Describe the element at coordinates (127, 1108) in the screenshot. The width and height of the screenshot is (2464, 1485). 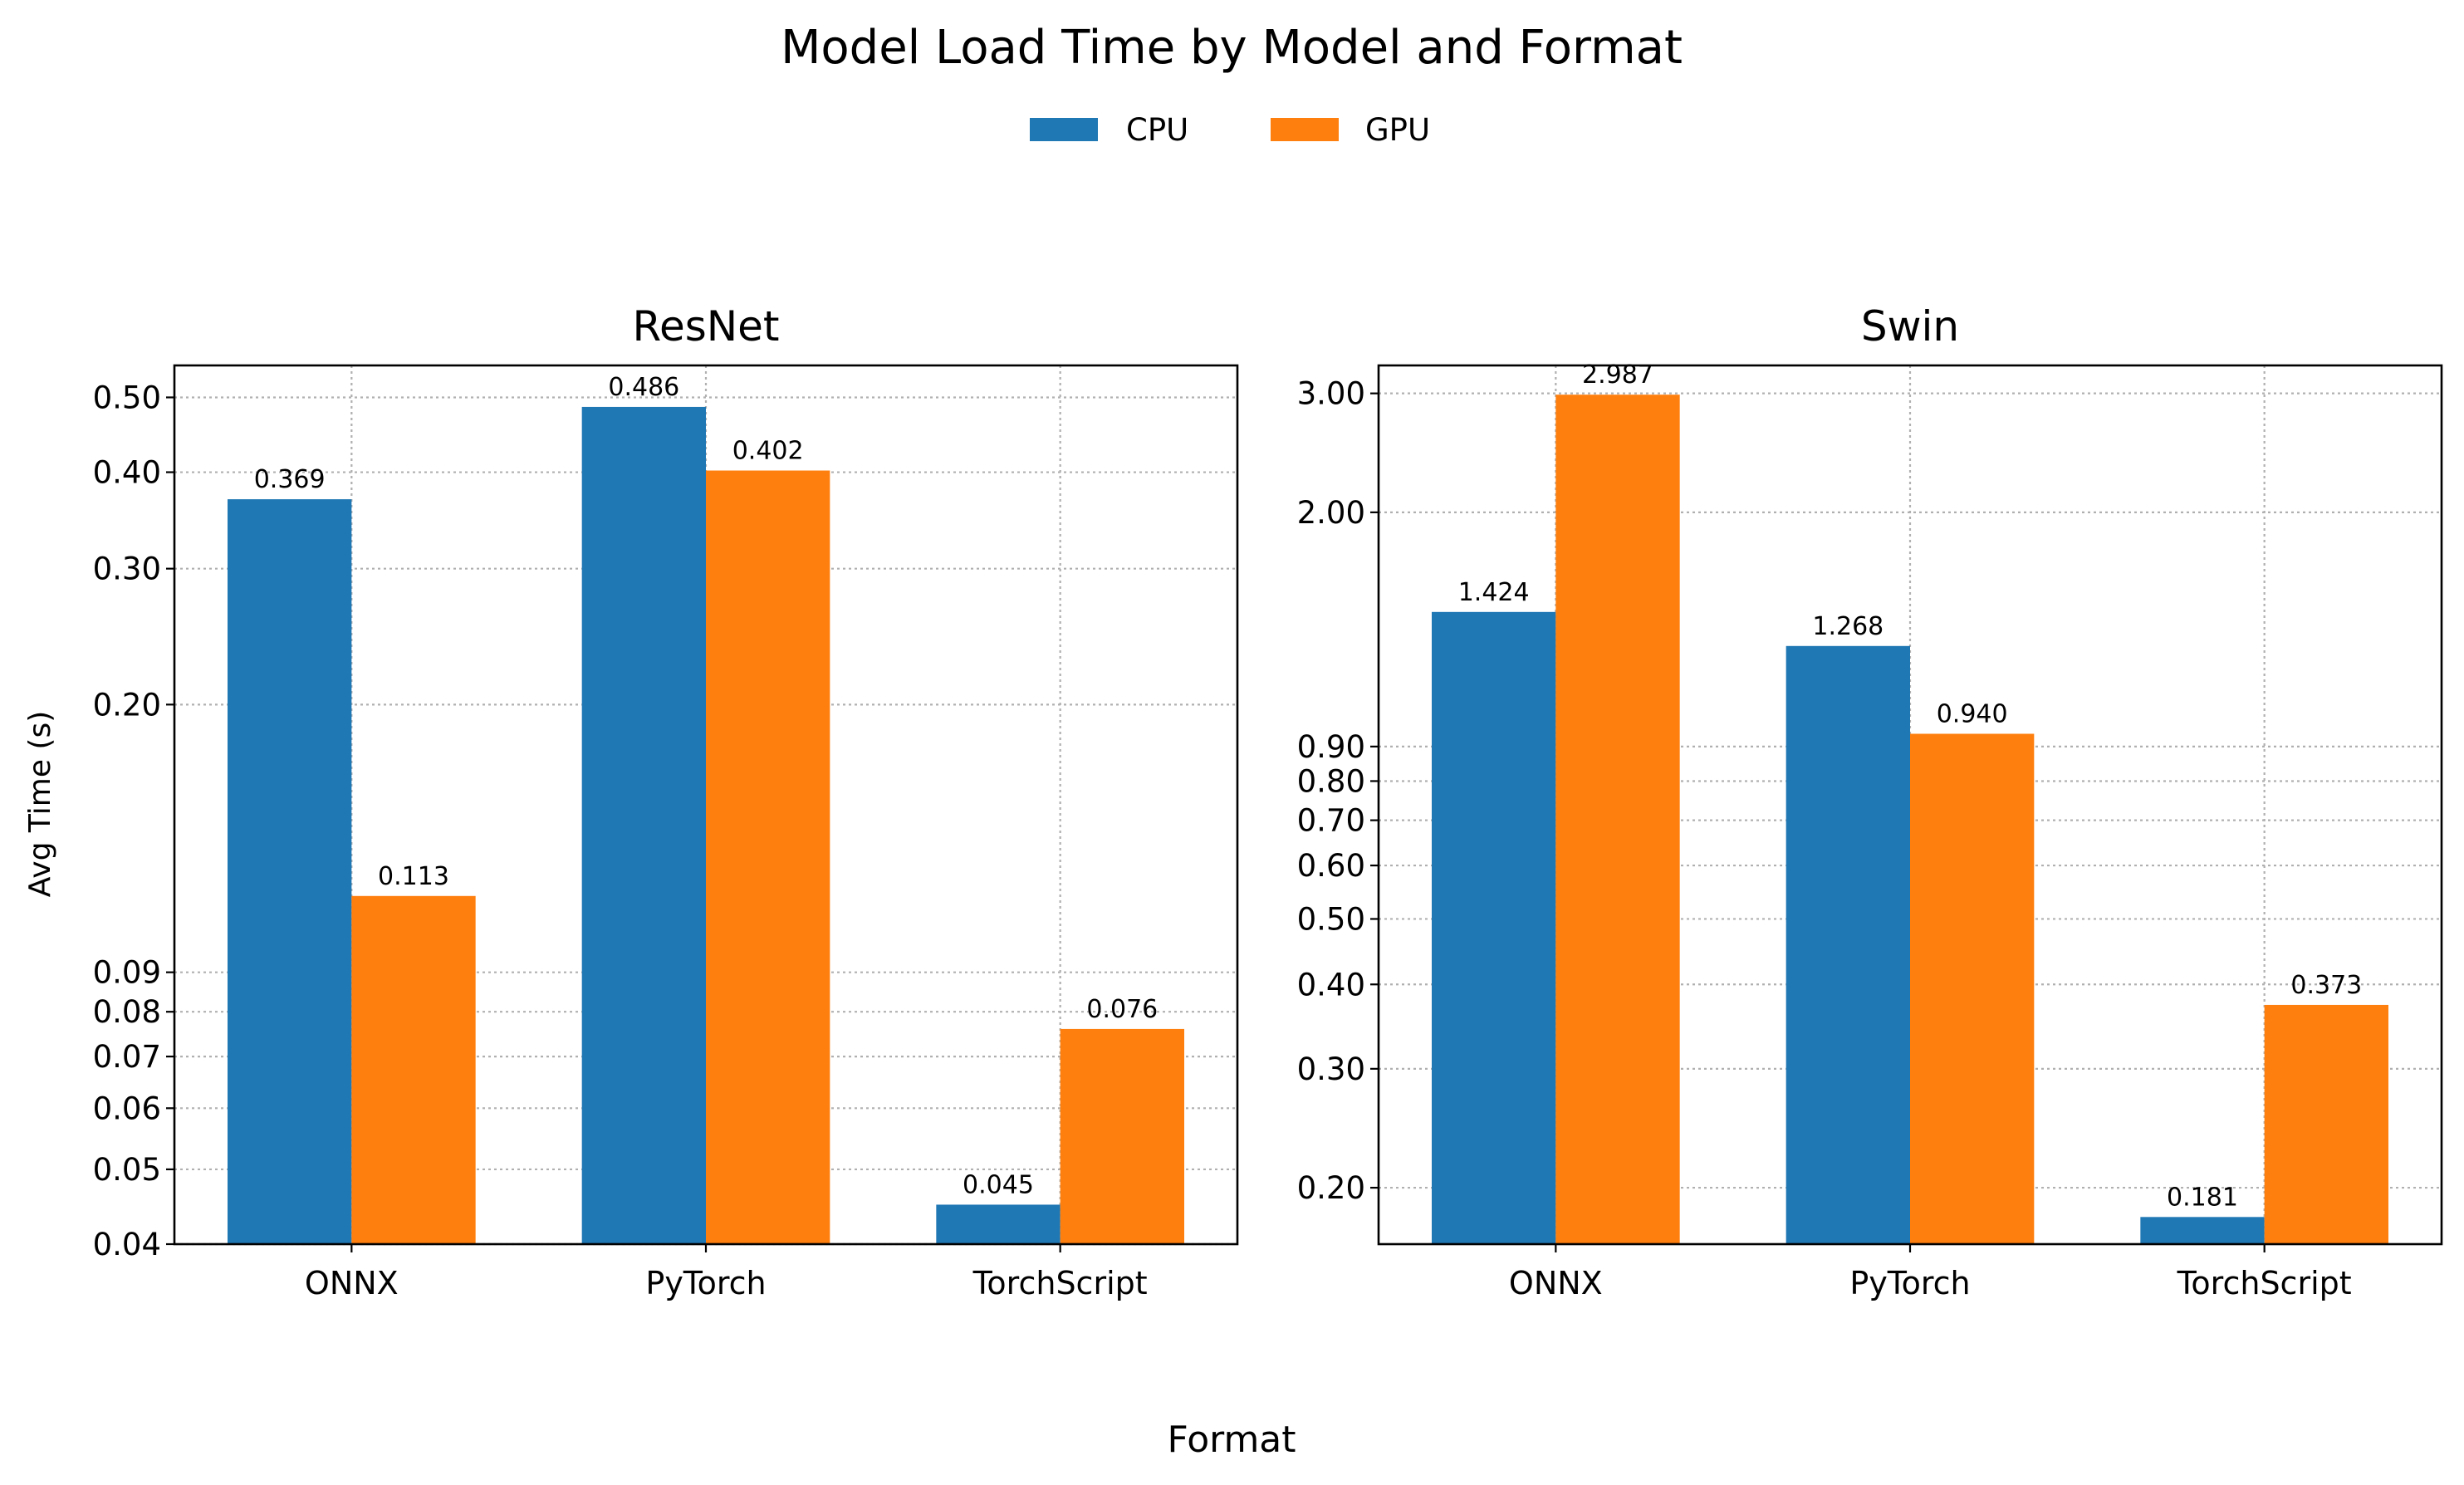
I see `y-tick-label: 0.06` at that location.